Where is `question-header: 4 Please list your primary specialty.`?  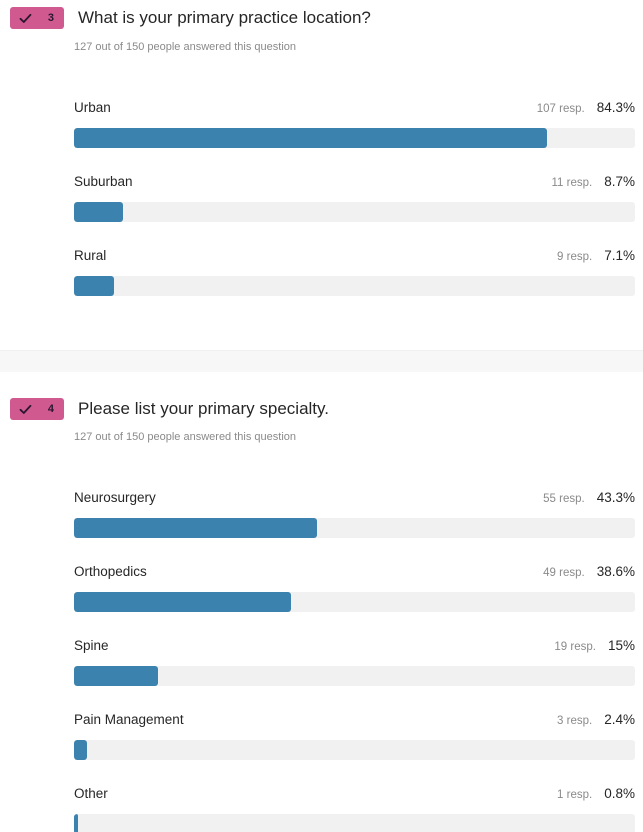 question-header: 4 Please list your primary specialty. is located at coordinates (169, 409).